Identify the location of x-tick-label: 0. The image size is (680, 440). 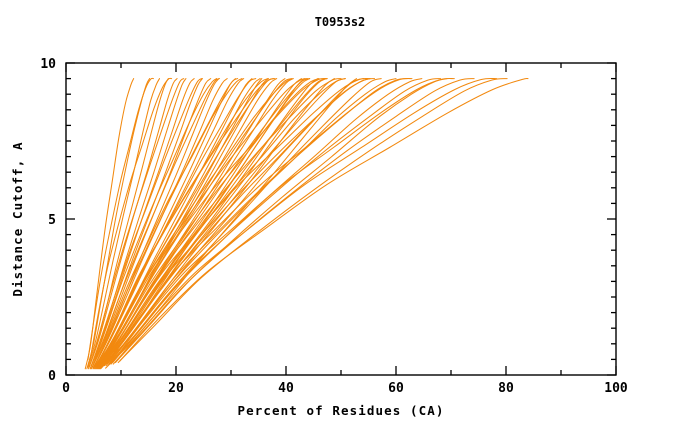
(66, 388).